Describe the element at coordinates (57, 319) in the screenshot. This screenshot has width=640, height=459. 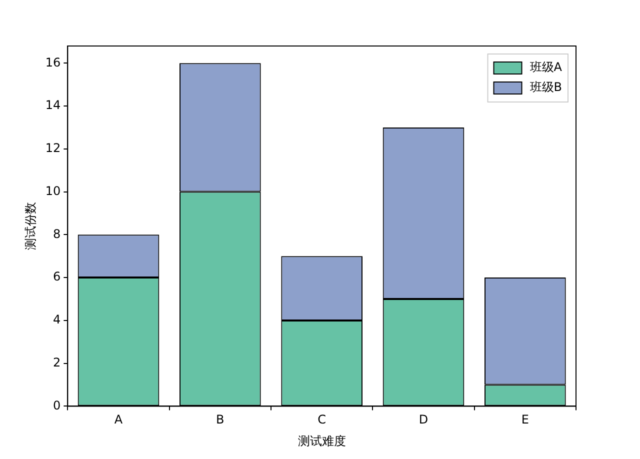
I see `y-tick-label: 4` at that location.